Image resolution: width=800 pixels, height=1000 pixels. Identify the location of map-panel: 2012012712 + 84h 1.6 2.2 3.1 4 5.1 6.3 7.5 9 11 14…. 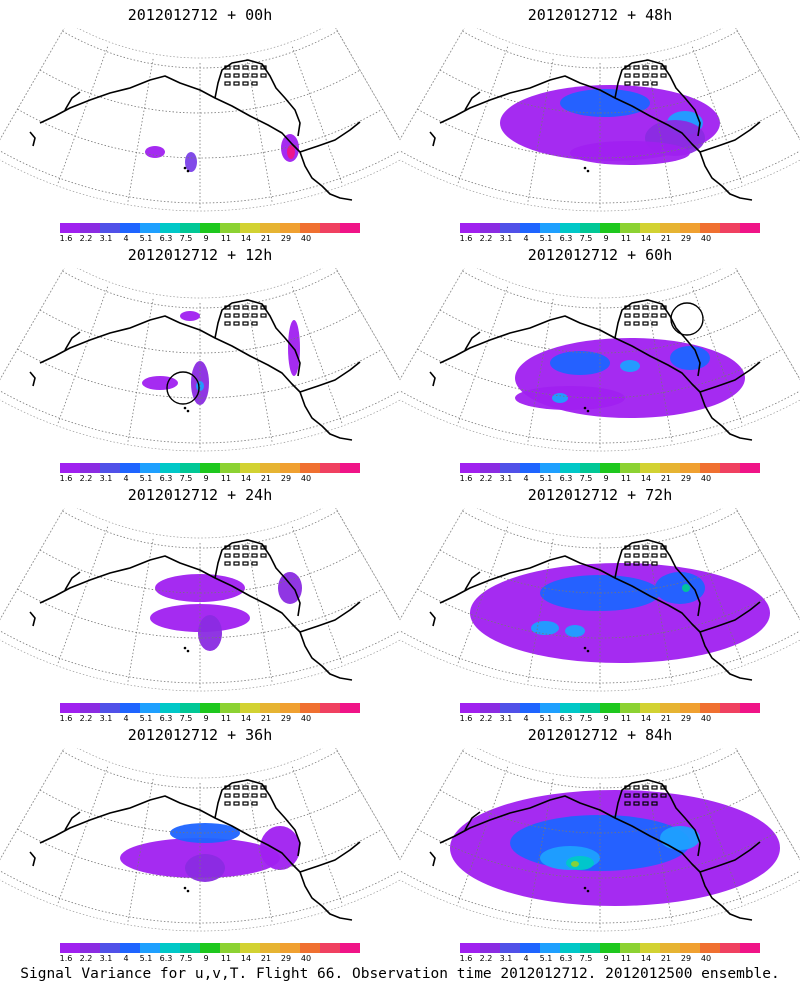
(600, 841).